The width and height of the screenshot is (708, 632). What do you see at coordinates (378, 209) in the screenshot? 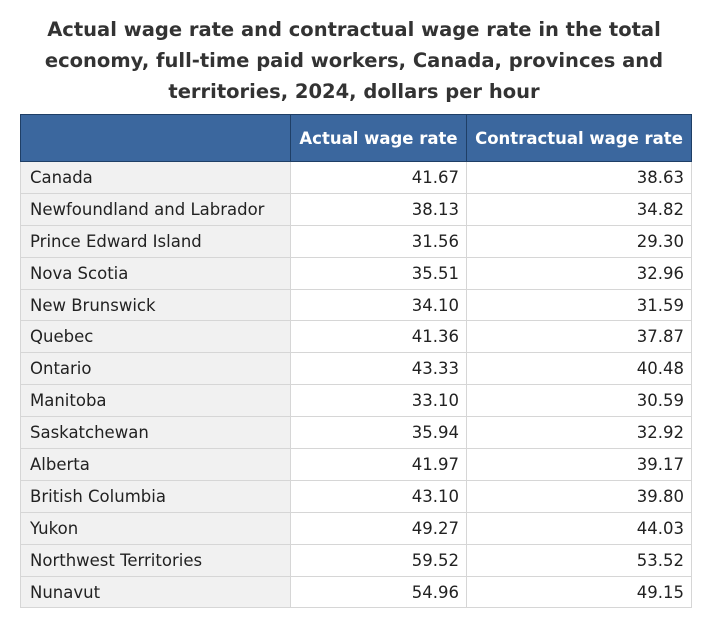
I see `actual-wage-cell: 38.13` at bounding box center [378, 209].